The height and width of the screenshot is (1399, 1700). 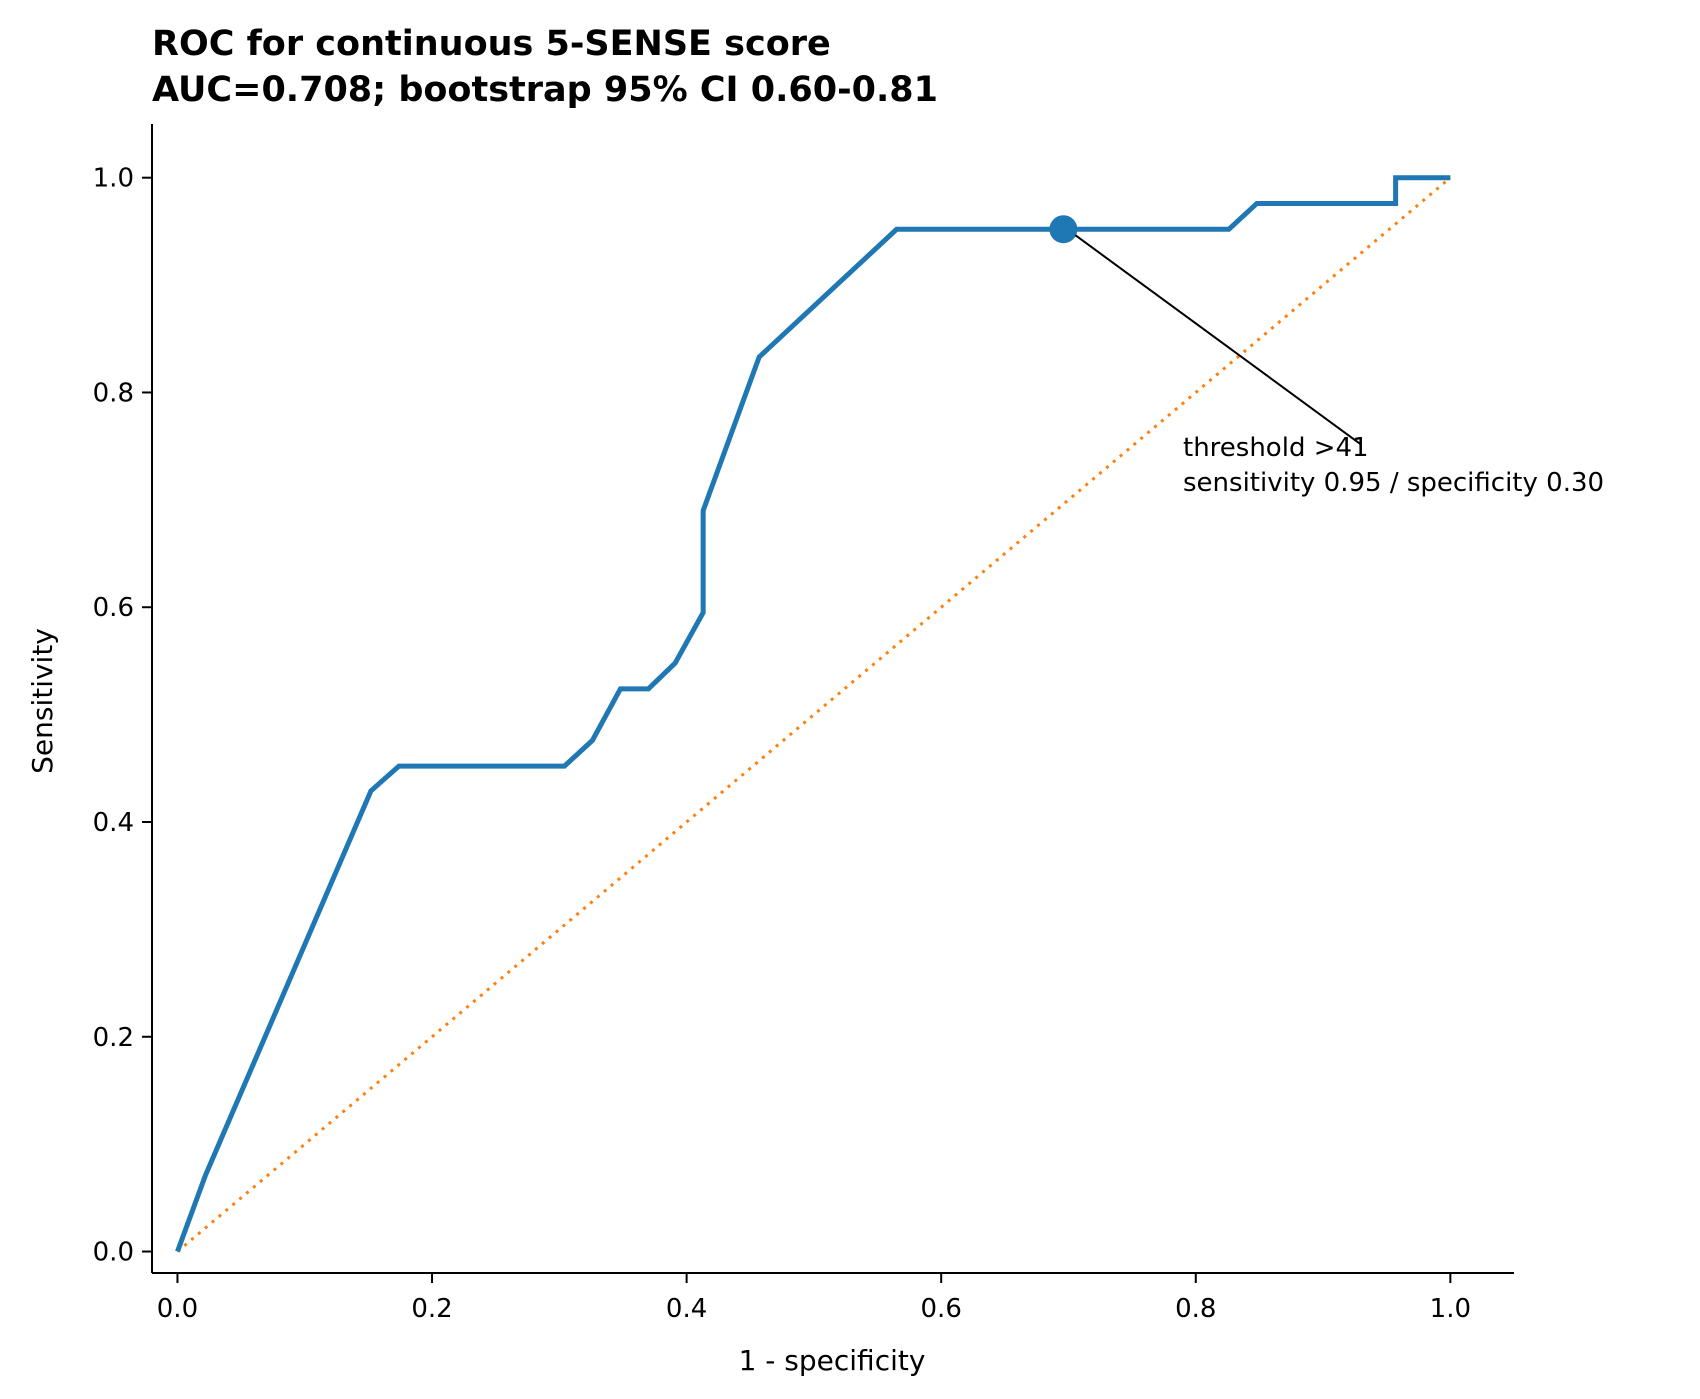 I want to click on y-tick-label: 0.4, so click(x=113, y=823).